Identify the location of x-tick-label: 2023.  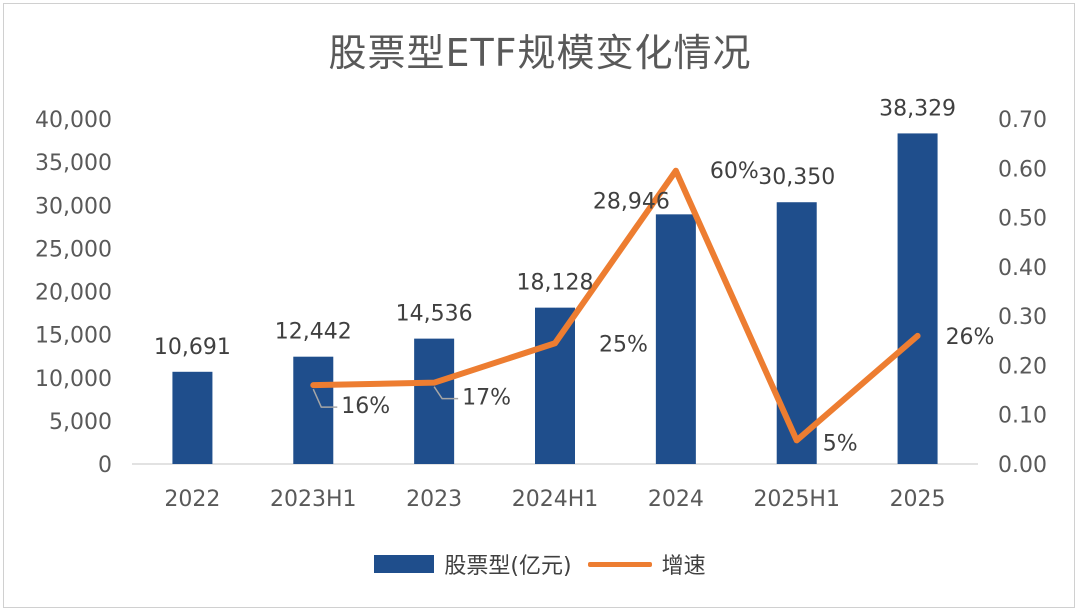
(434, 499).